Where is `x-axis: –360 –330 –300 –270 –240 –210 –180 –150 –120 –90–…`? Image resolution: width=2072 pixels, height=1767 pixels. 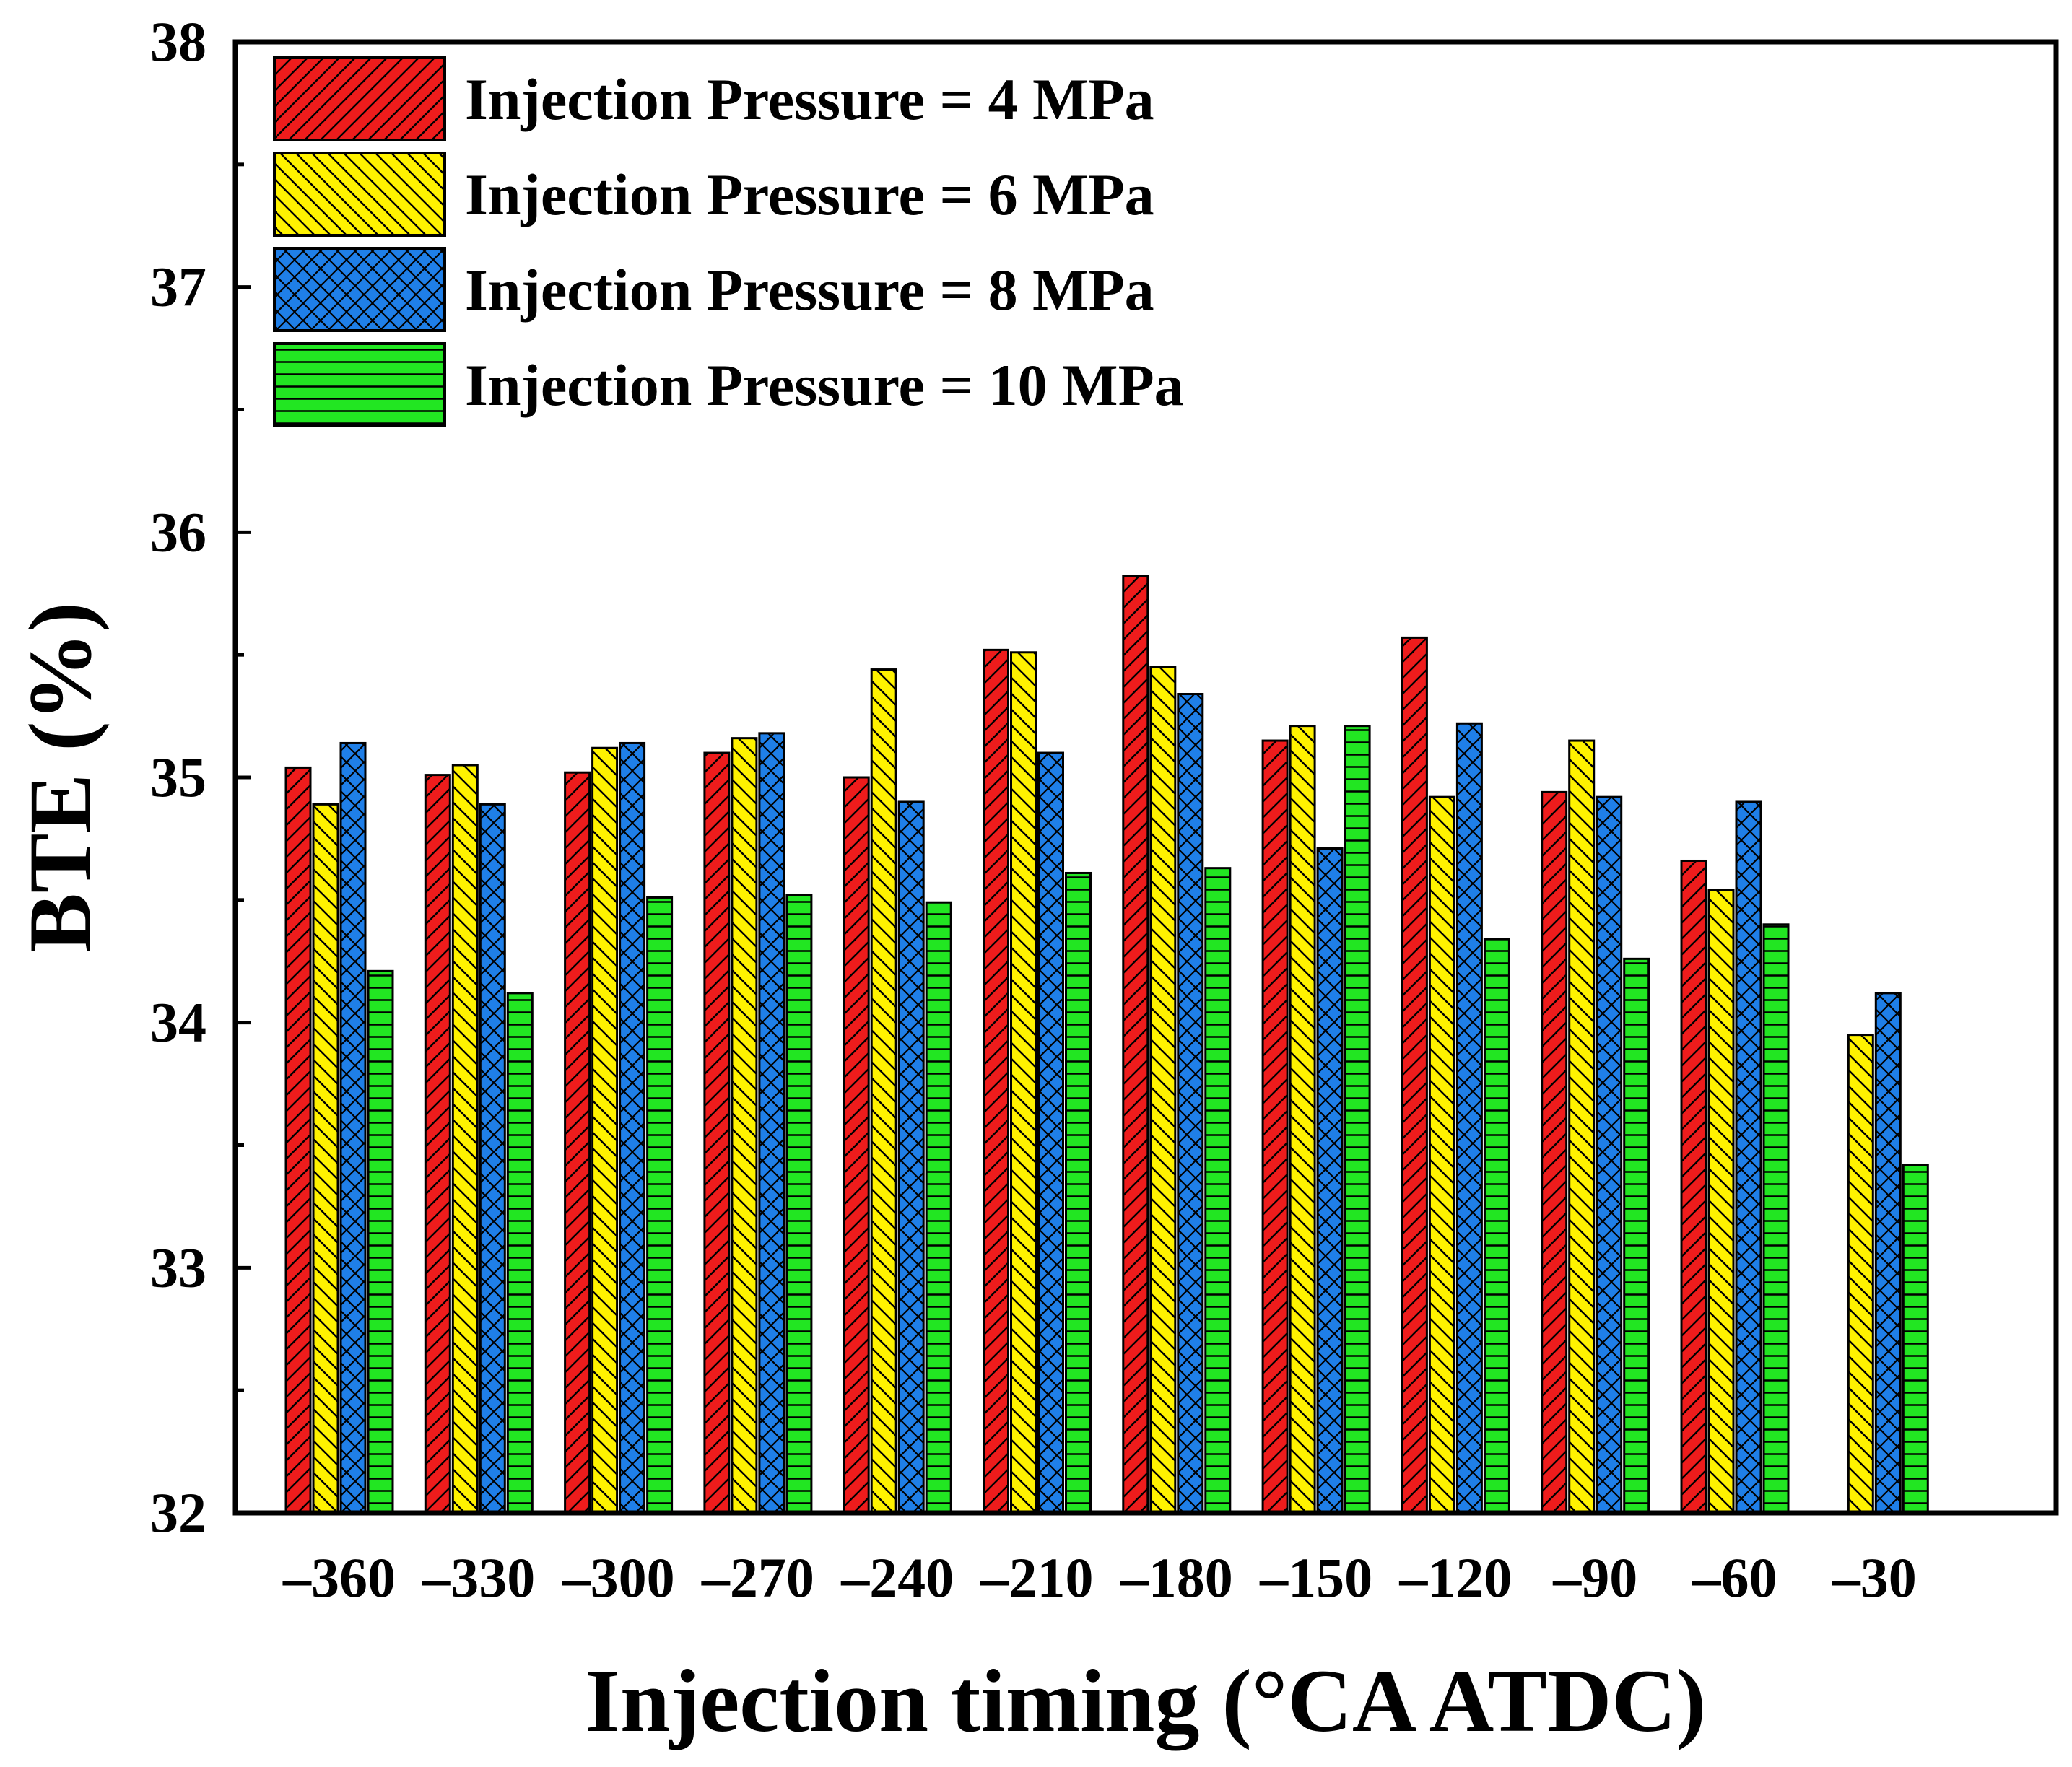
x-axis: –360 –330 –300 –270 –240 –210 –180 –150 –120 –90–… is located at coordinates (1099, 1577).